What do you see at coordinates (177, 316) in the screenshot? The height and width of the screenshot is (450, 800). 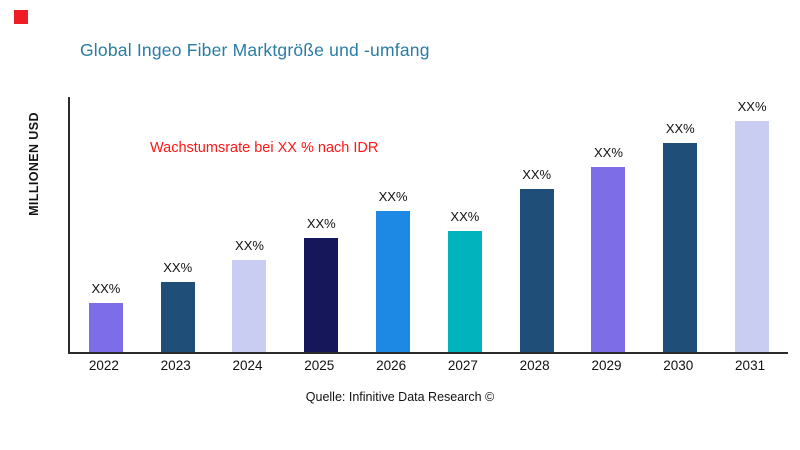 I see `bar-2023` at bounding box center [177, 316].